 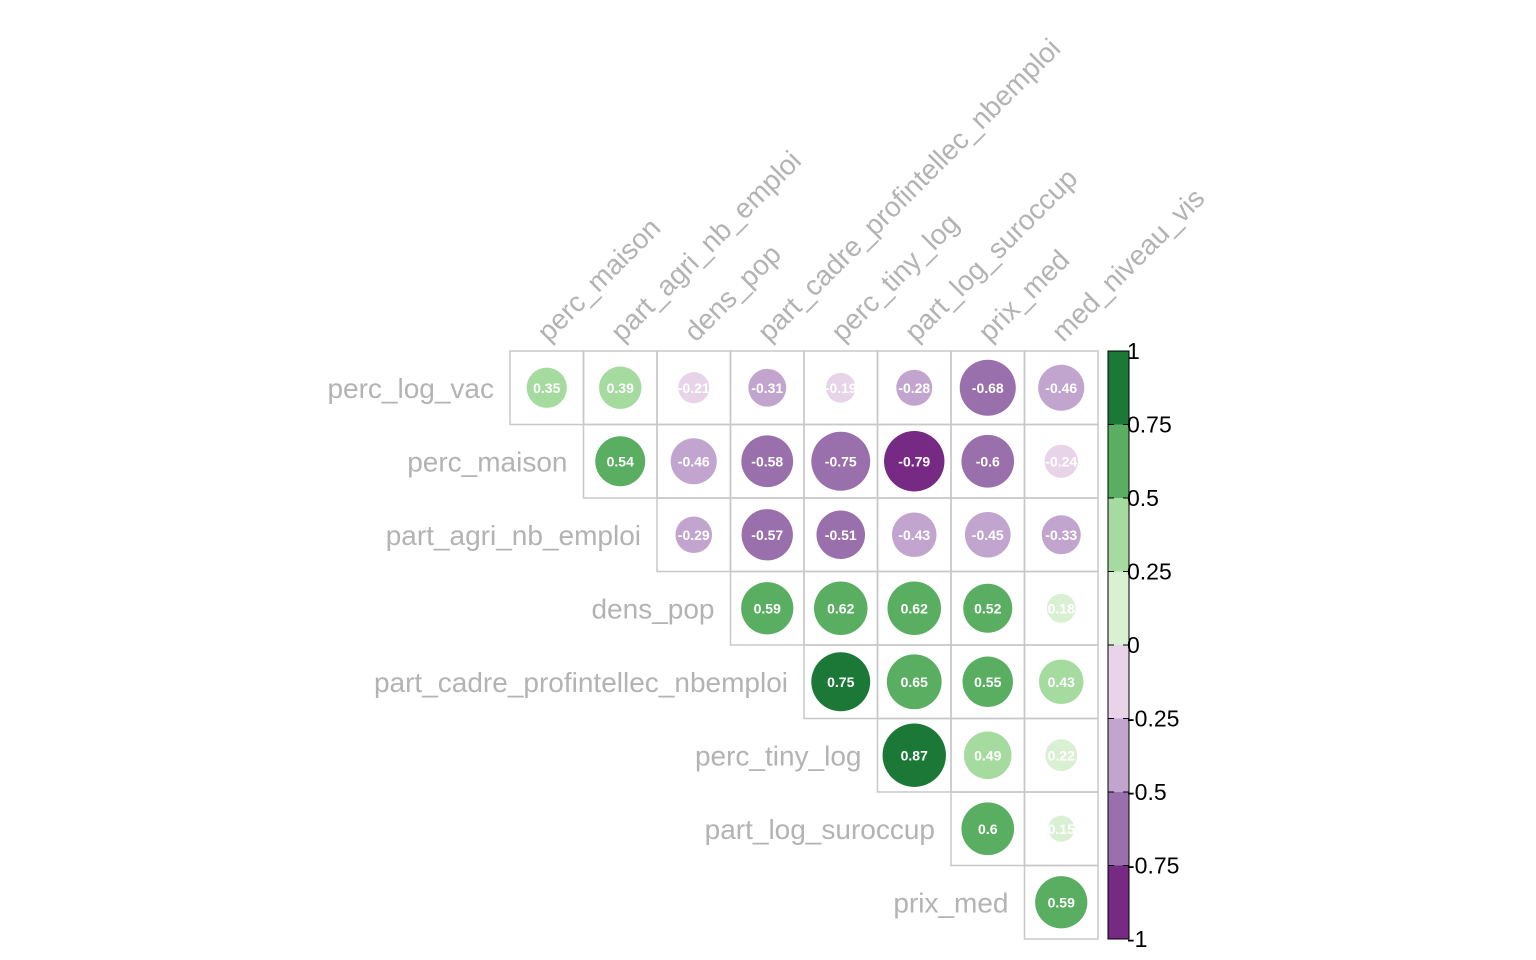 What do you see at coordinates (652, 608) in the screenshot?
I see `row-label: dens_pop` at bounding box center [652, 608].